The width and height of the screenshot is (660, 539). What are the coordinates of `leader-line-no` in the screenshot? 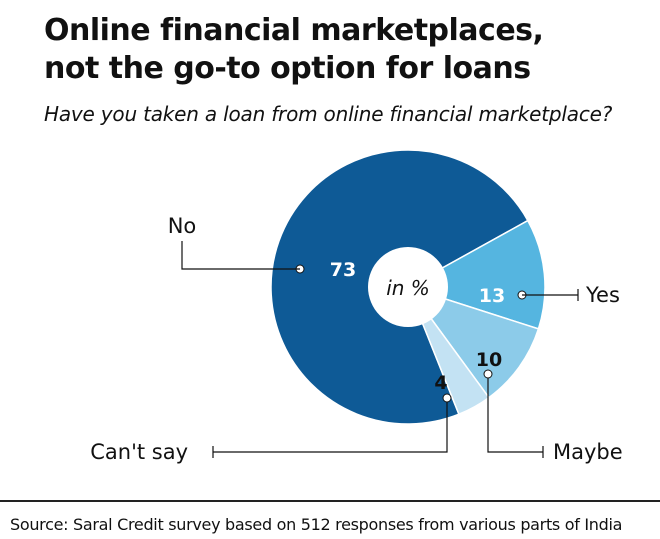 It's located at (240, 255).